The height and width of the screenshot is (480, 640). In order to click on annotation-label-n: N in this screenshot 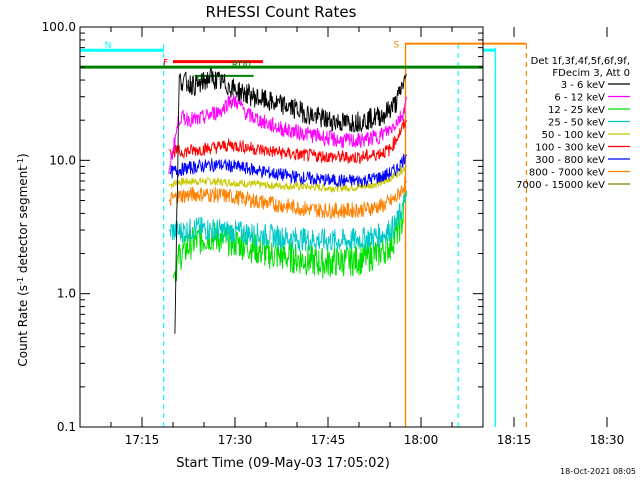, I will do `click(108, 46)`.